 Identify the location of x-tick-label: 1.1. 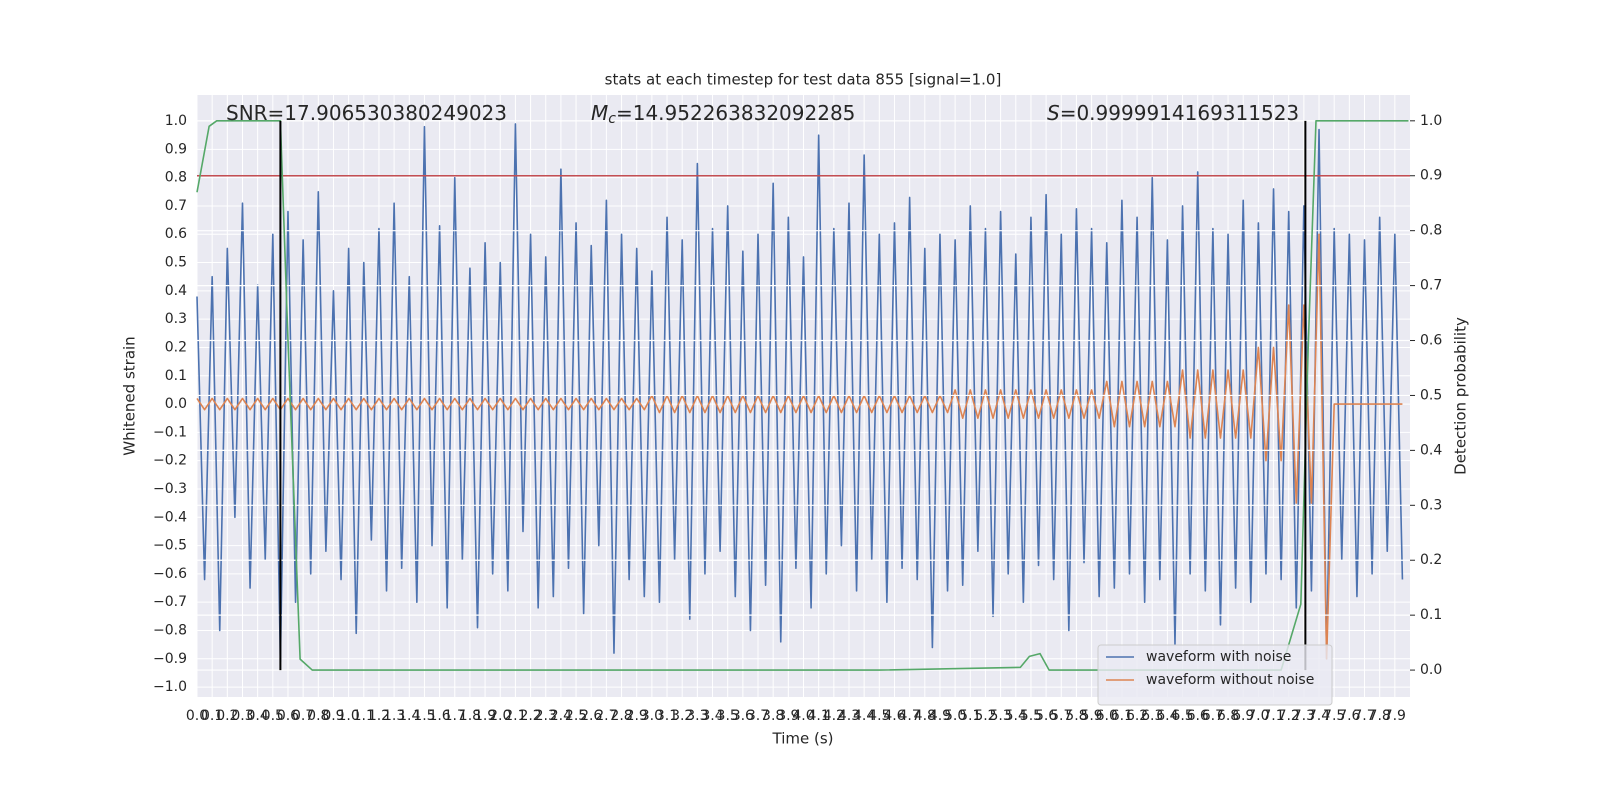
(364, 716).